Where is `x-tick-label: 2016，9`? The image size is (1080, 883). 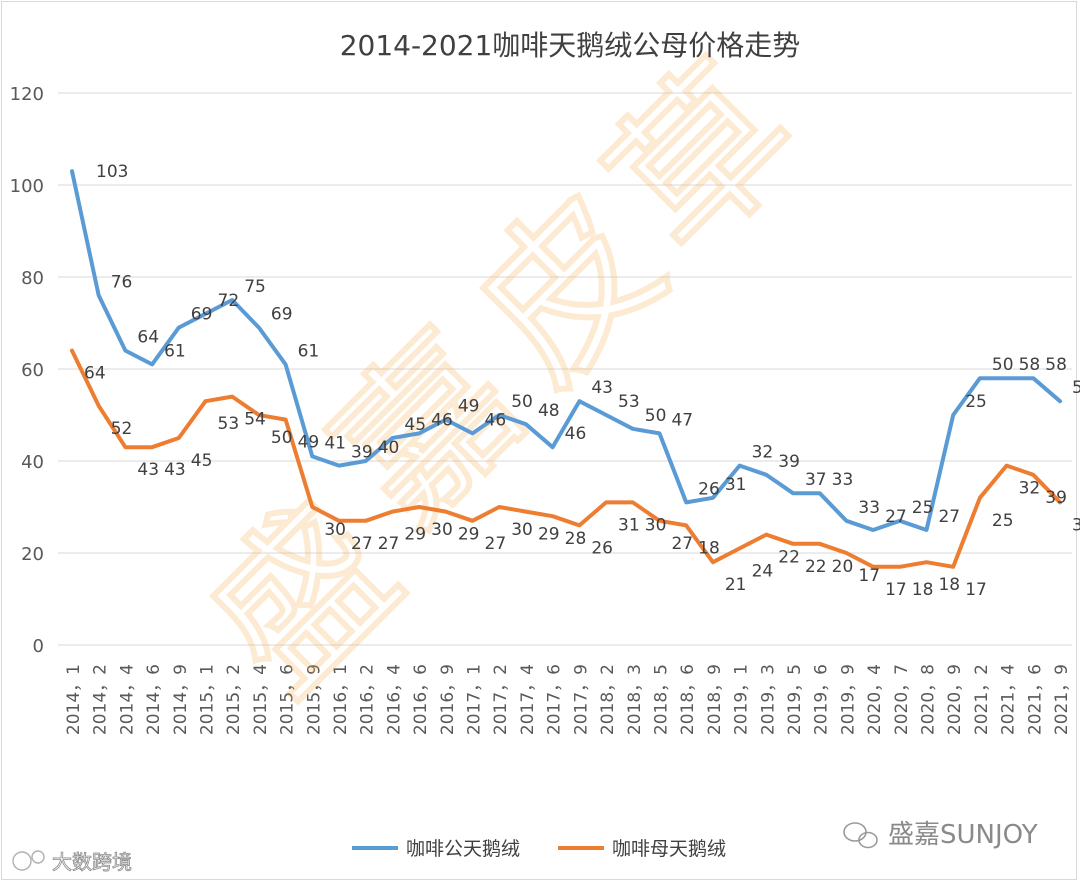 x-tick-label: 2016，9 is located at coordinates (448, 699).